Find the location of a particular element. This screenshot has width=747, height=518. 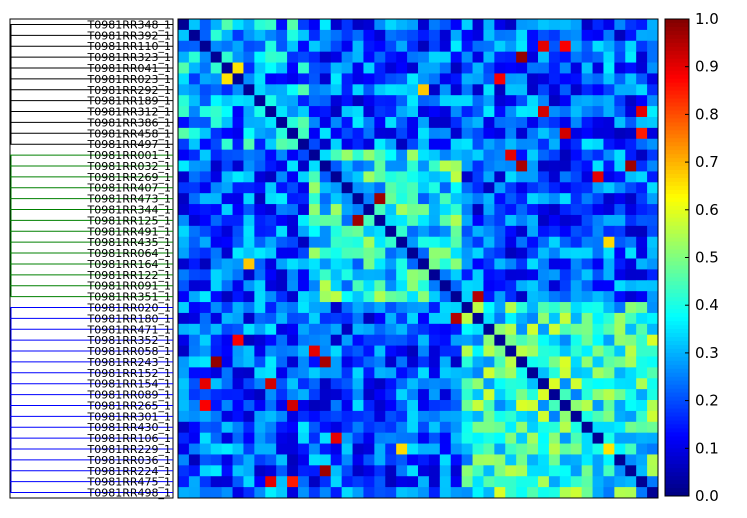

row-label: T0981RR023_1 is located at coordinates (129, 79).